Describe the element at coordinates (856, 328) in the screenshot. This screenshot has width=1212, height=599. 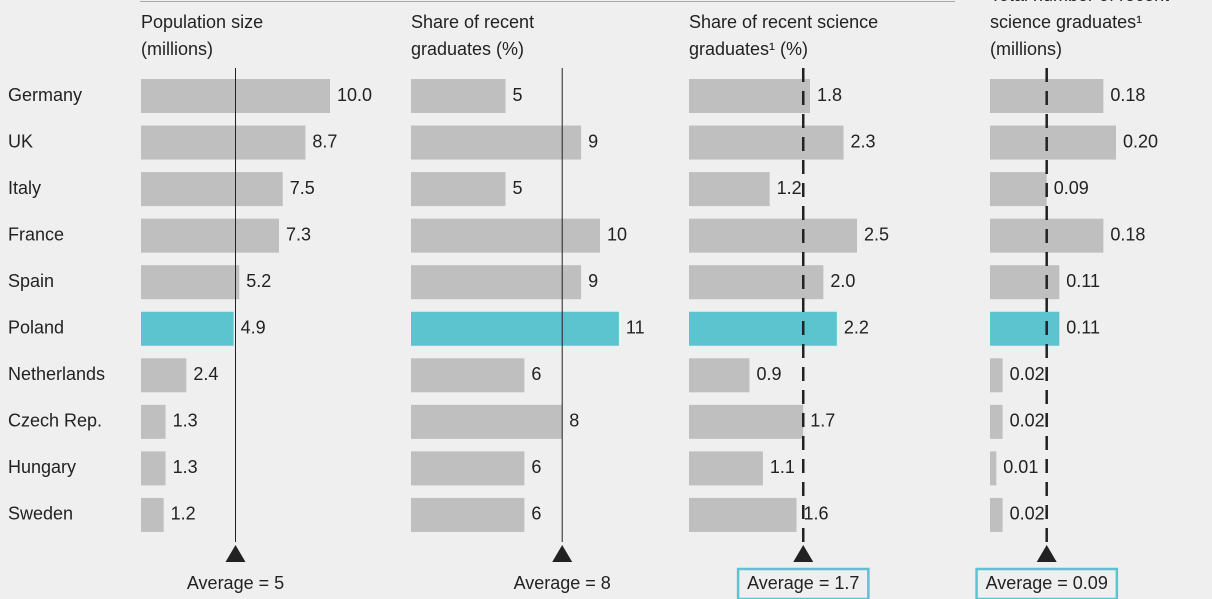
I see `value-label: 2.2` at that location.